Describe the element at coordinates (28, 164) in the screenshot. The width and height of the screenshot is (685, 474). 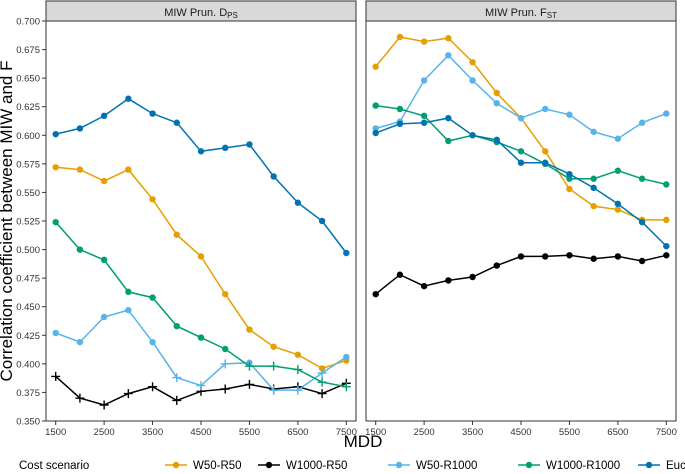
I see `y-tick-label: 0.575` at that location.